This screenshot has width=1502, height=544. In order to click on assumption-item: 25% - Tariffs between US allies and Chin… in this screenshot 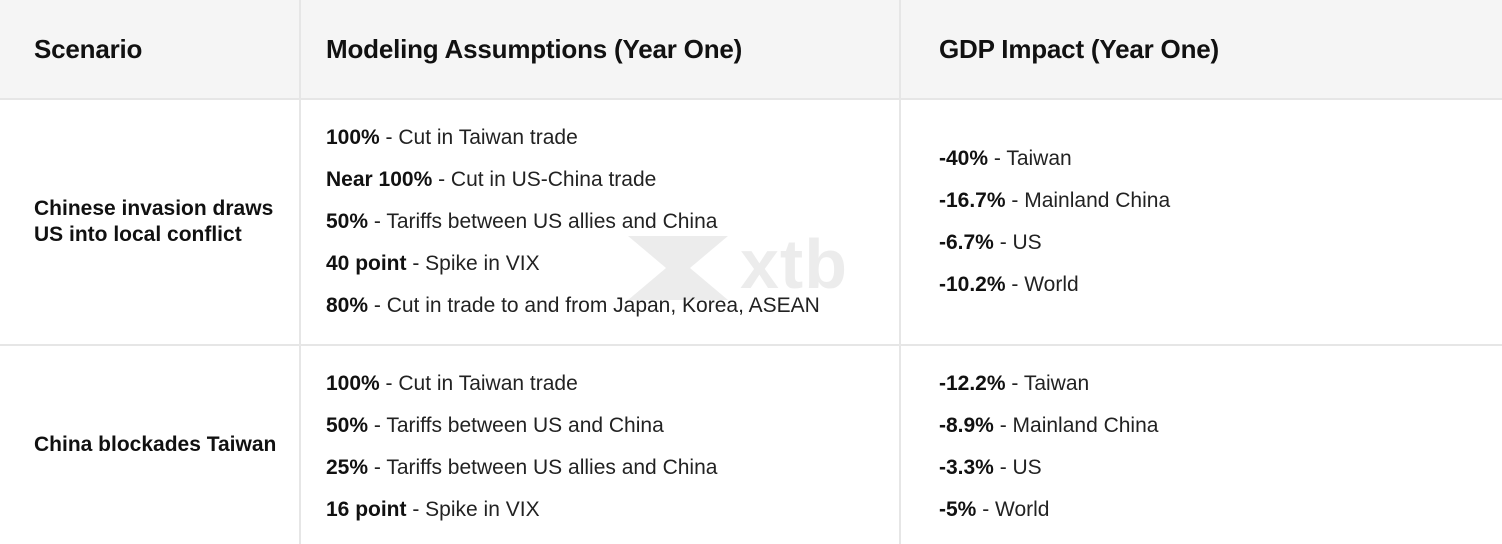, I will do `click(612, 468)`.